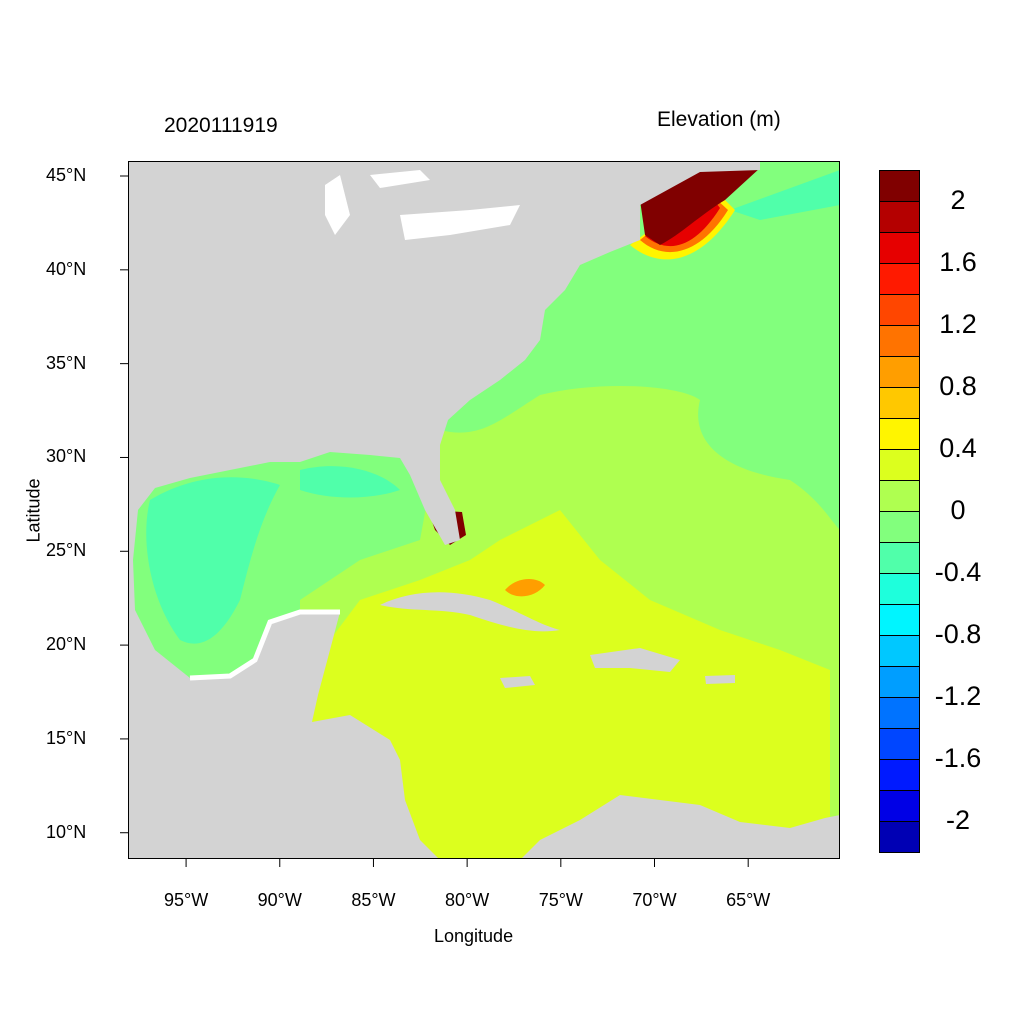 This screenshot has width=1024, height=1024. Describe the element at coordinates (66, 456) in the screenshot. I see `y-tick-label: 30°N` at that location.